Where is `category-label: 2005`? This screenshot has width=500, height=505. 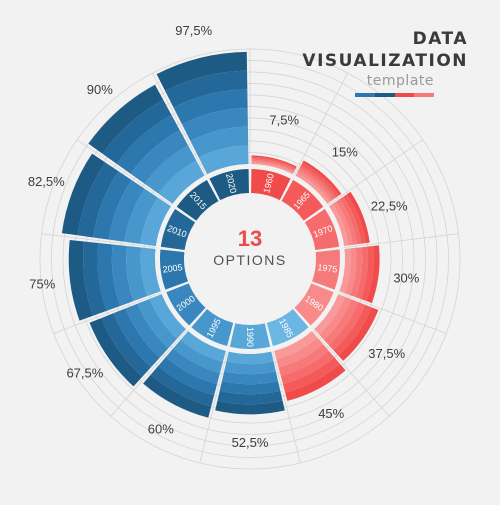
category-label: 2005 is located at coordinates (172, 268).